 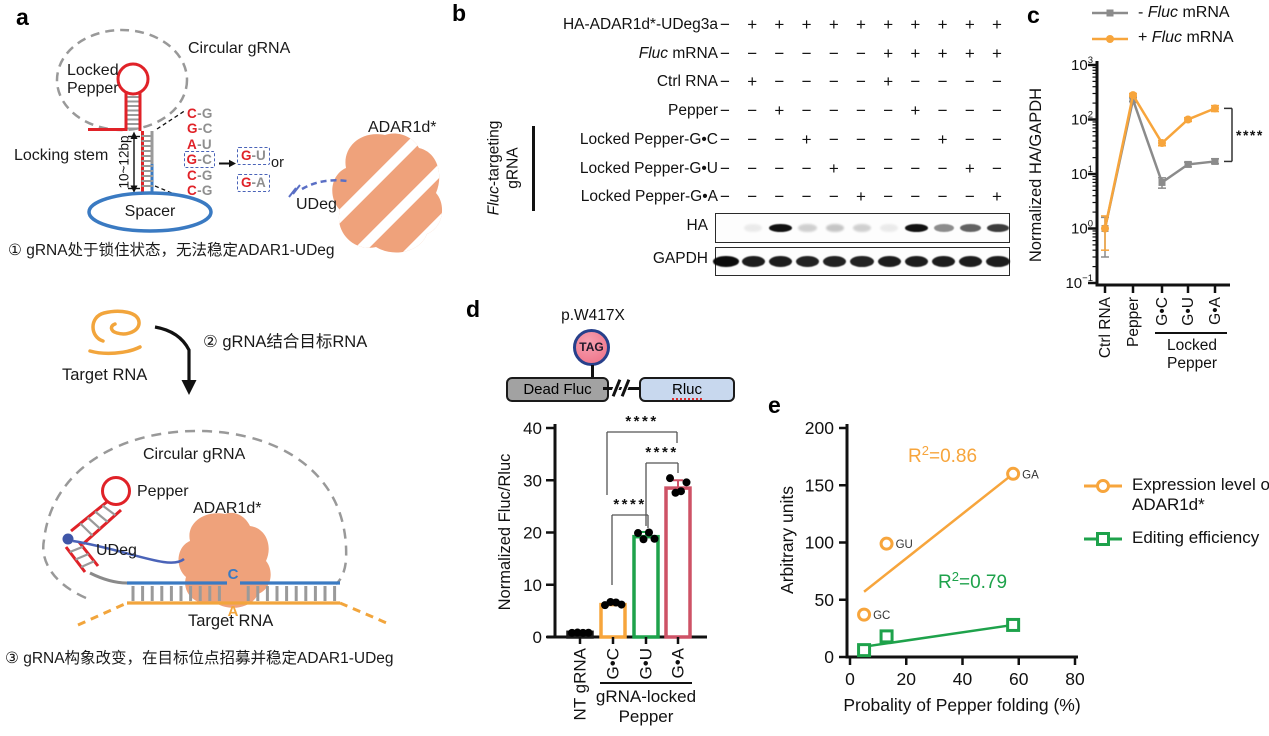 I want to click on svg-text: Locked, so click(x=1192, y=345).